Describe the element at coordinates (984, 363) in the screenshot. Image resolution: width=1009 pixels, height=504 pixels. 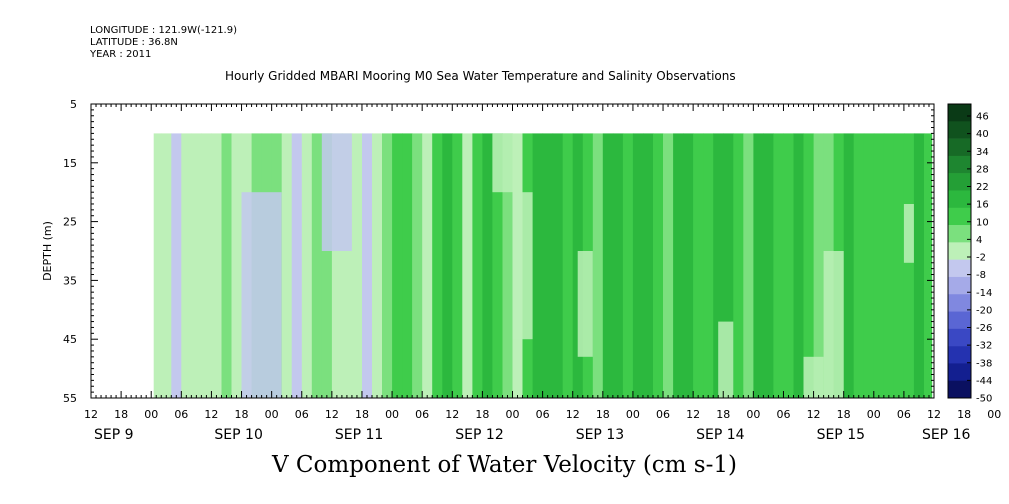
I see `colorbar-label: -38` at that location.